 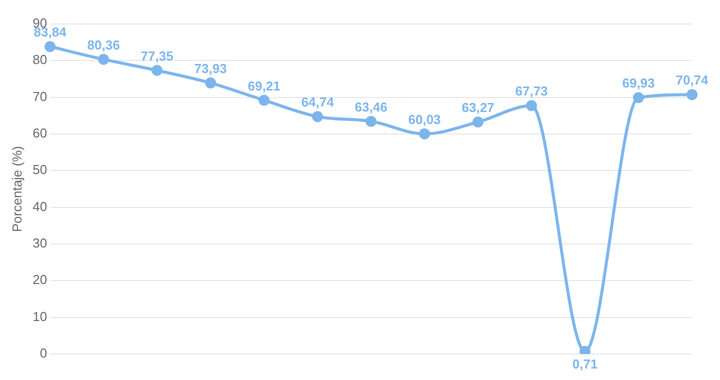 What do you see at coordinates (693, 80) in the screenshot?
I see `data-label: 70,74` at bounding box center [693, 80].